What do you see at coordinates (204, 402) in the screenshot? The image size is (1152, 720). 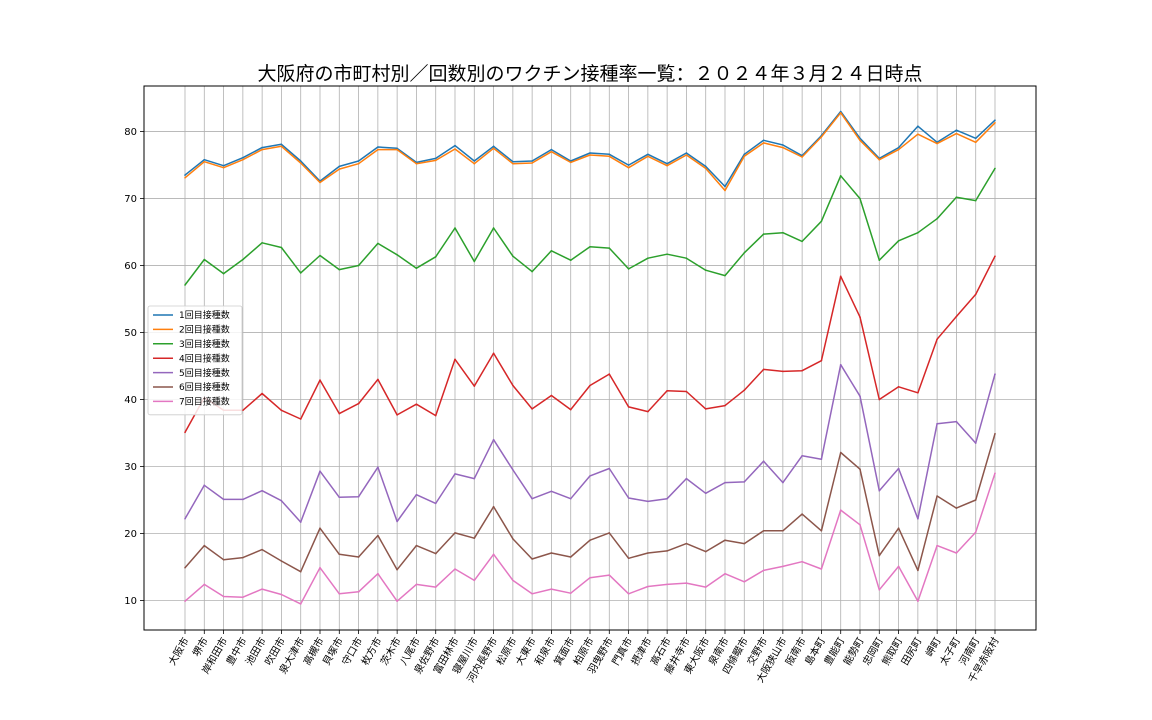 I see `legend-label: 7回目接種数` at bounding box center [204, 402].